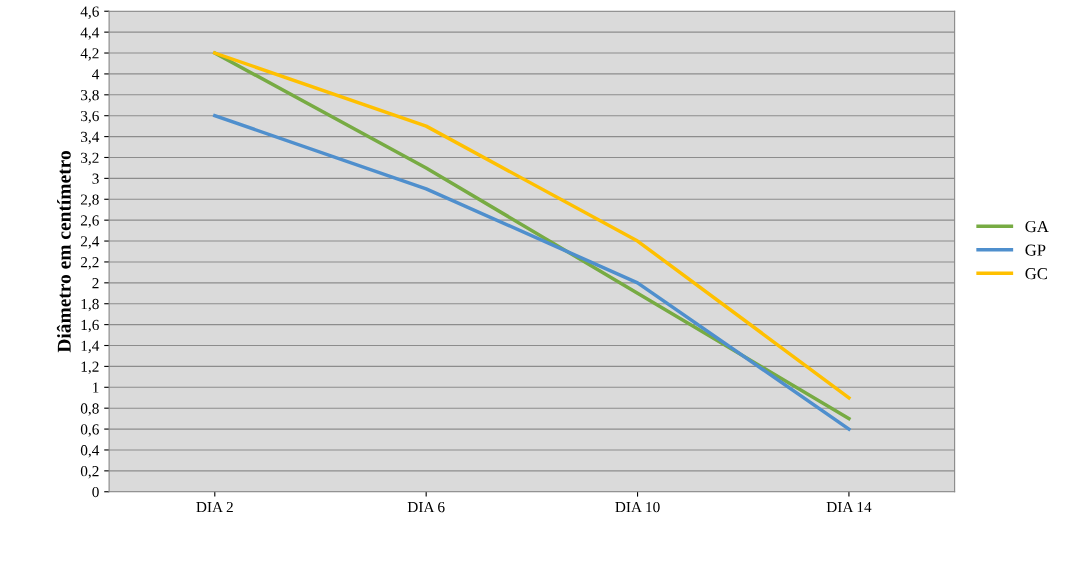 The width and height of the screenshot is (1091, 562). Describe the element at coordinates (89, 12) in the screenshot. I see `y-tick-label: 4,6` at that location.